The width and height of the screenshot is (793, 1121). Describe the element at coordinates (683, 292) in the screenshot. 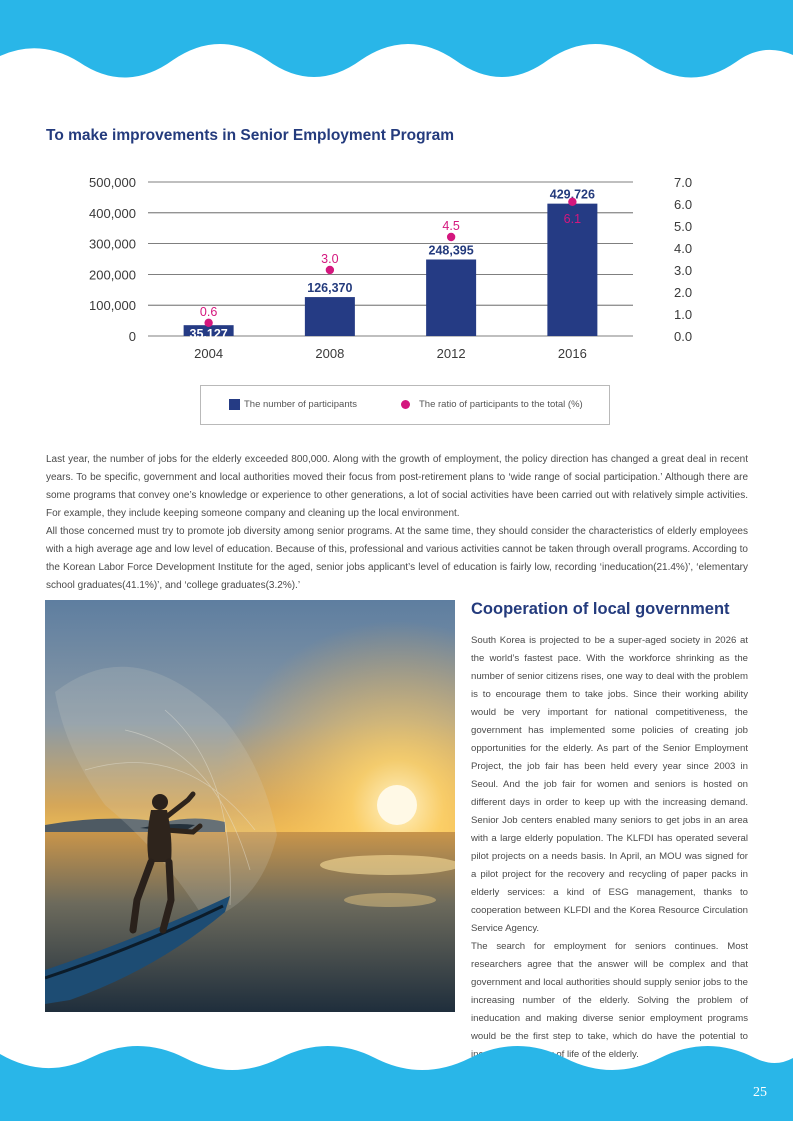

I see `right-axis-tick-label: 2.0` at that location.